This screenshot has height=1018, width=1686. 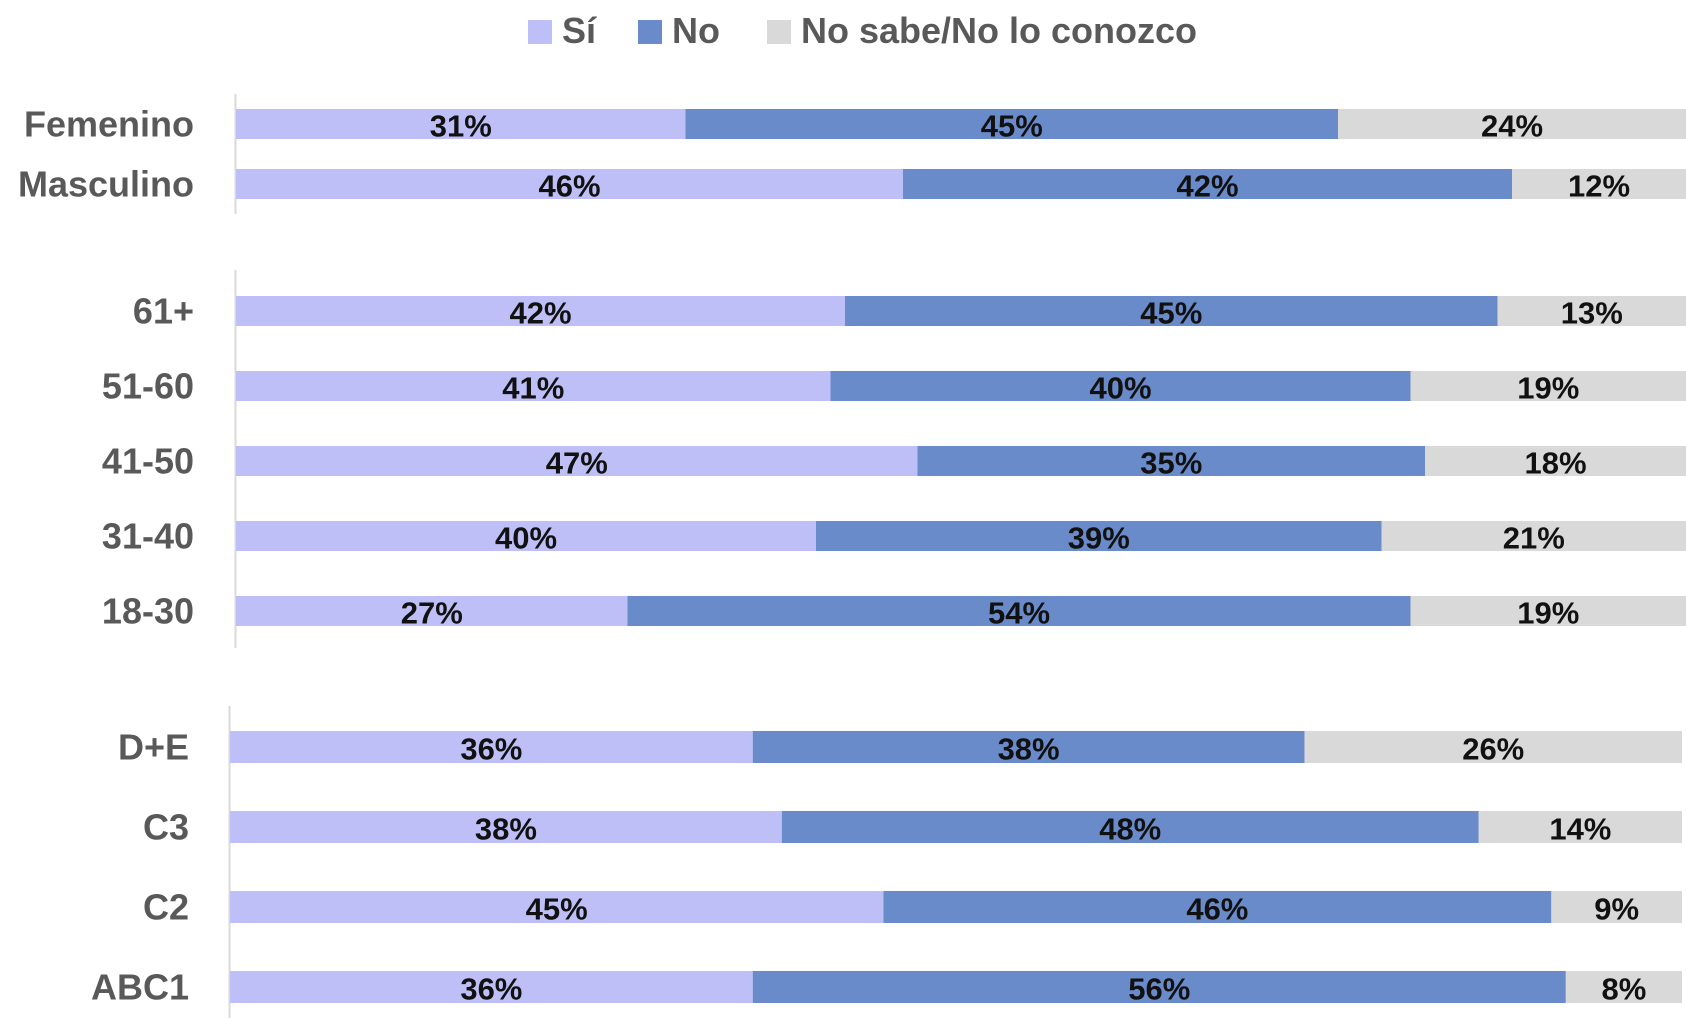 I want to click on data-label-d-e-no: 38%, so click(x=1029, y=749).